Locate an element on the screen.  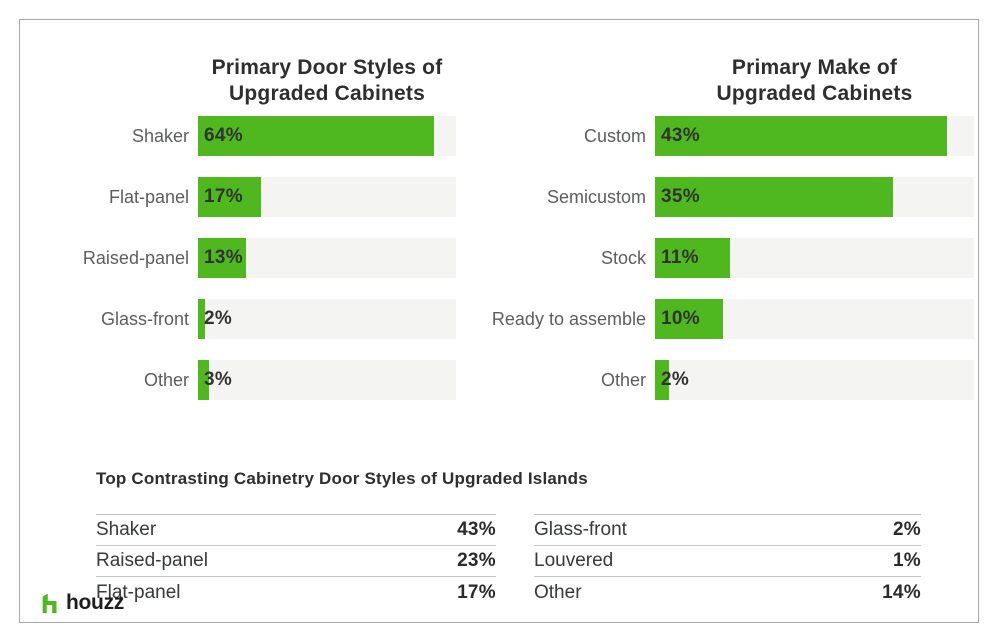
bar-row-flat-panel: Flat-panel 17% is located at coordinates (247, 197).